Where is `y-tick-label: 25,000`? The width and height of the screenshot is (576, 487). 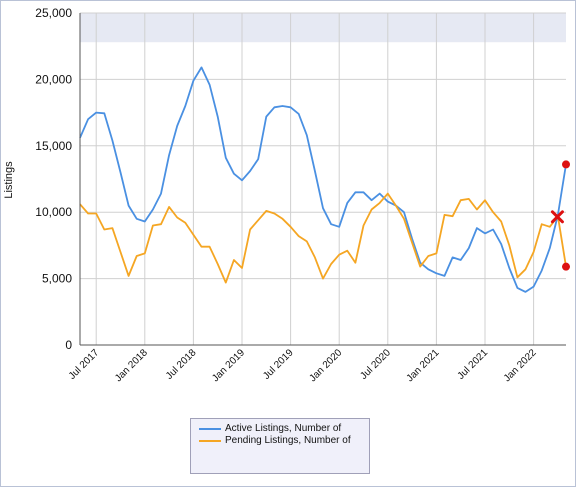
y-tick-label: 25,000 is located at coordinates (53, 13).